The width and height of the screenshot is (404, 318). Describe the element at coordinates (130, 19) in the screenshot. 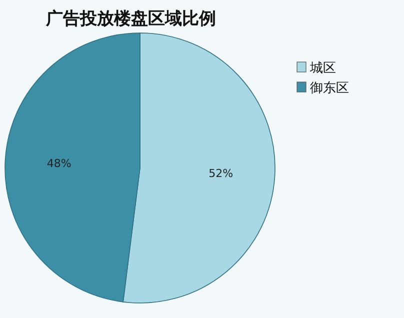

I see `chart-title: 广告投放楼盘区域比例` at that location.